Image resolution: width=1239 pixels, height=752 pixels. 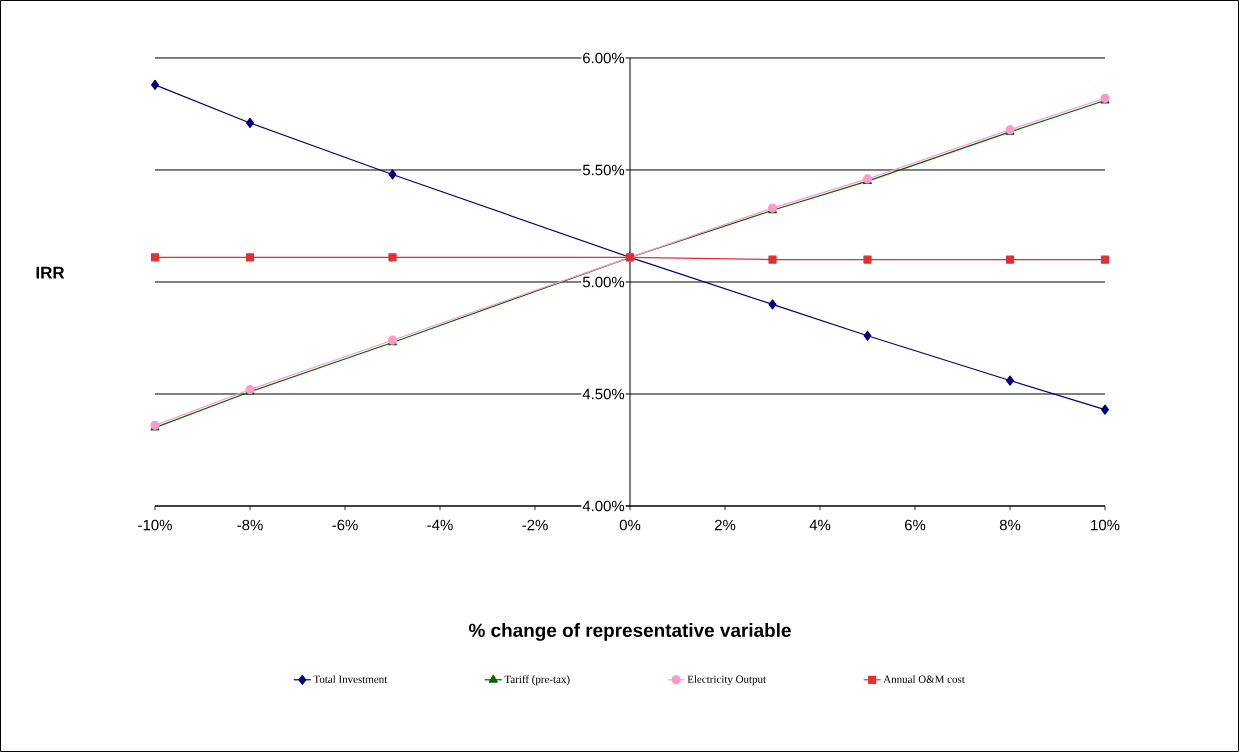 What do you see at coordinates (603, 170) in the screenshot?
I see `y-tick-label: 5.50%` at bounding box center [603, 170].